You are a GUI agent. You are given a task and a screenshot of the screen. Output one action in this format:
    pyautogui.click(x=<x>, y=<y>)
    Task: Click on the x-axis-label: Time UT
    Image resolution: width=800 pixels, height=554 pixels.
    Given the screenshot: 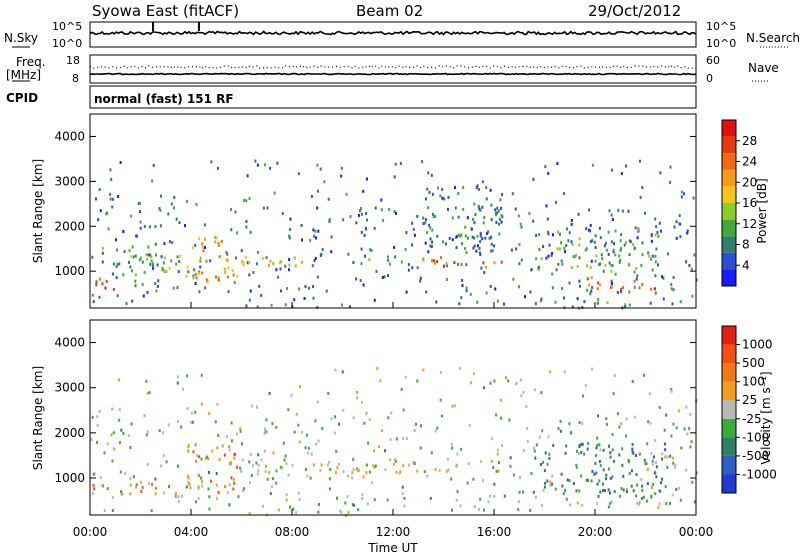 What is the action you would take?
    pyautogui.click(x=392, y=547)
    